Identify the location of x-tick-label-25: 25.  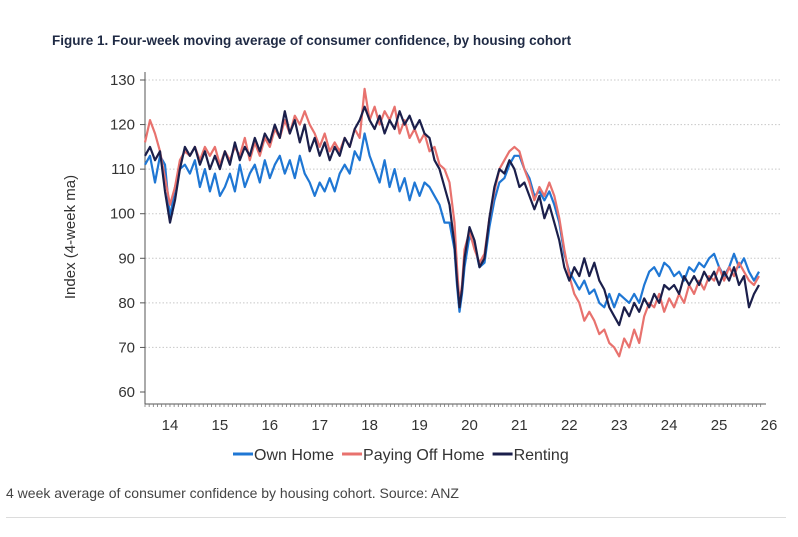
(719, 425).